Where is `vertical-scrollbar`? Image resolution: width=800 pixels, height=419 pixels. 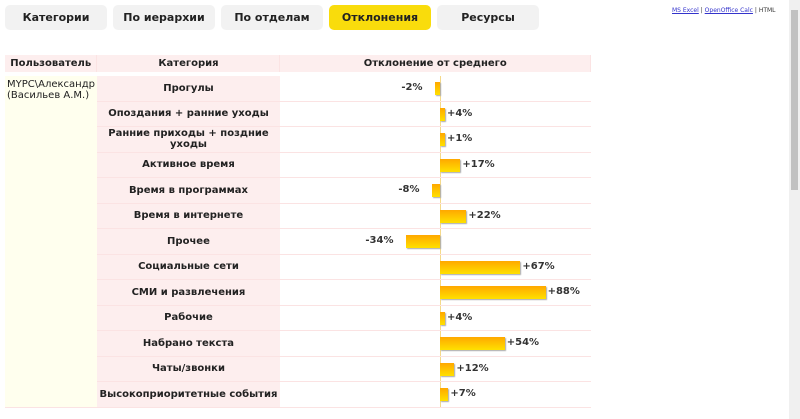 vertical-scrollbar is located at coordinates (794, 209).